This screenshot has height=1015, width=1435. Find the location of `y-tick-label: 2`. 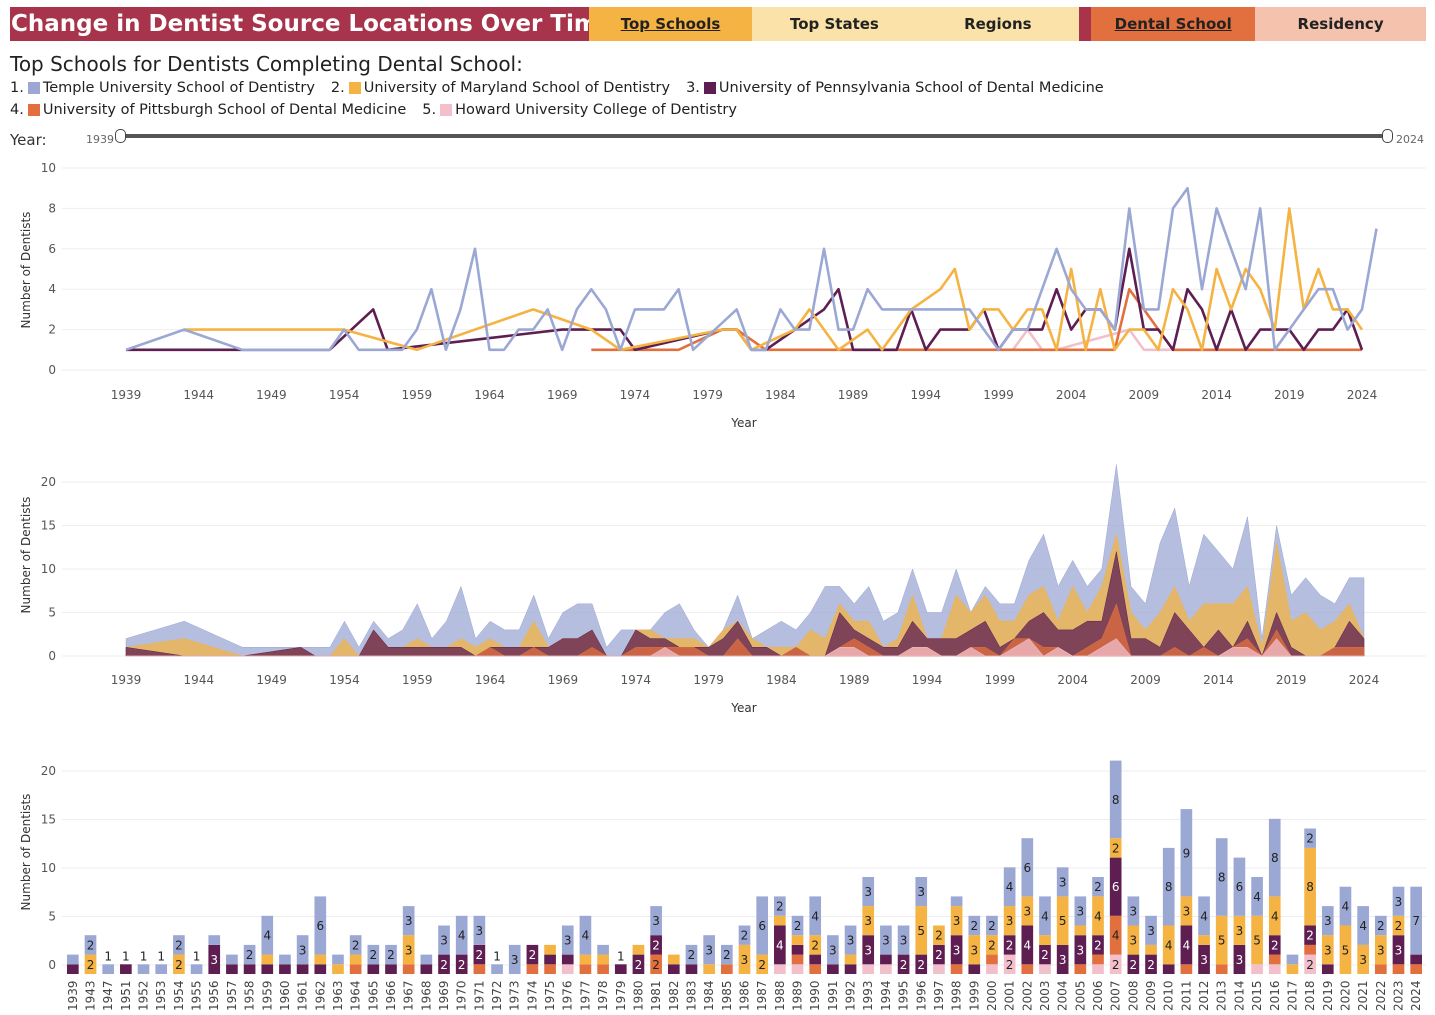

y-tick-label: 2 is located at coordinates (52, 330).